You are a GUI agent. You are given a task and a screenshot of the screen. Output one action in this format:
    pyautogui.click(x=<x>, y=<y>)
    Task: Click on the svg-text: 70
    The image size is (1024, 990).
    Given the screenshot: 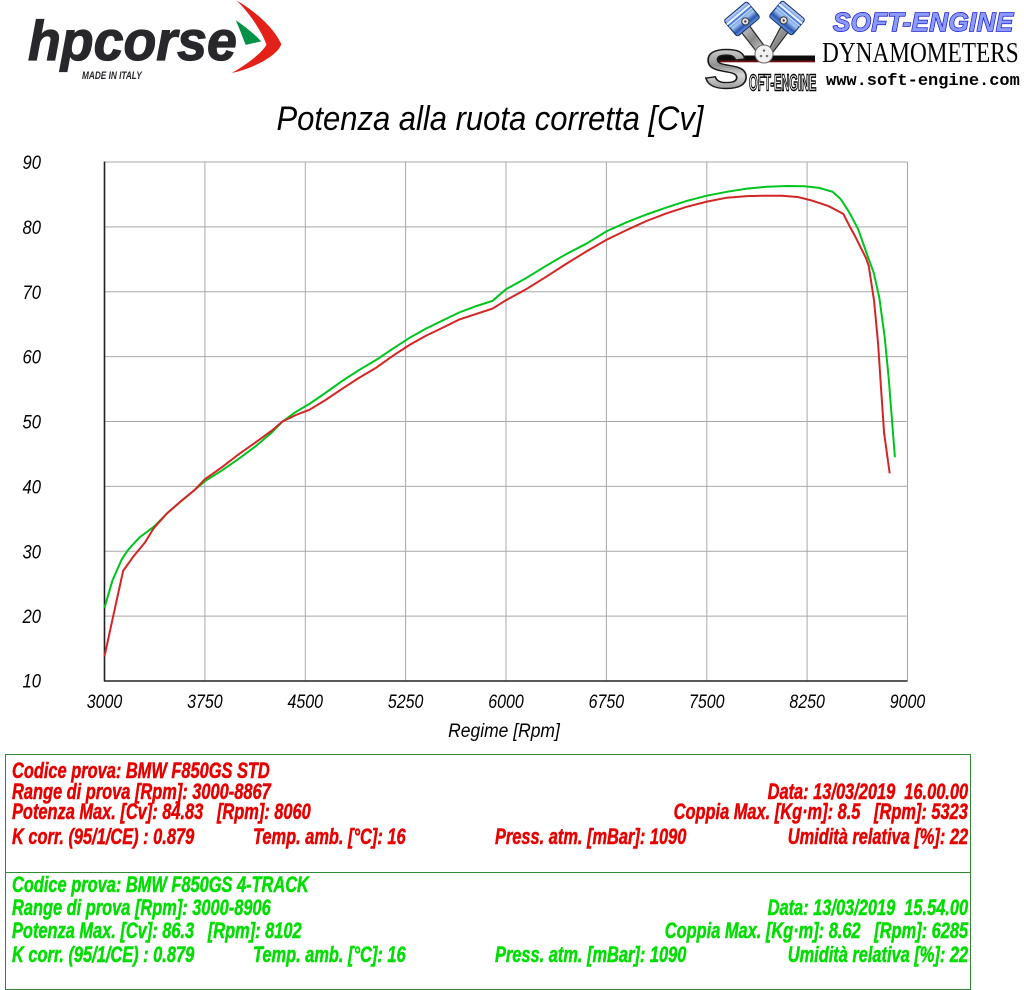 What is the action you would take?
    pyautogui.click(x=32, y=293)
    